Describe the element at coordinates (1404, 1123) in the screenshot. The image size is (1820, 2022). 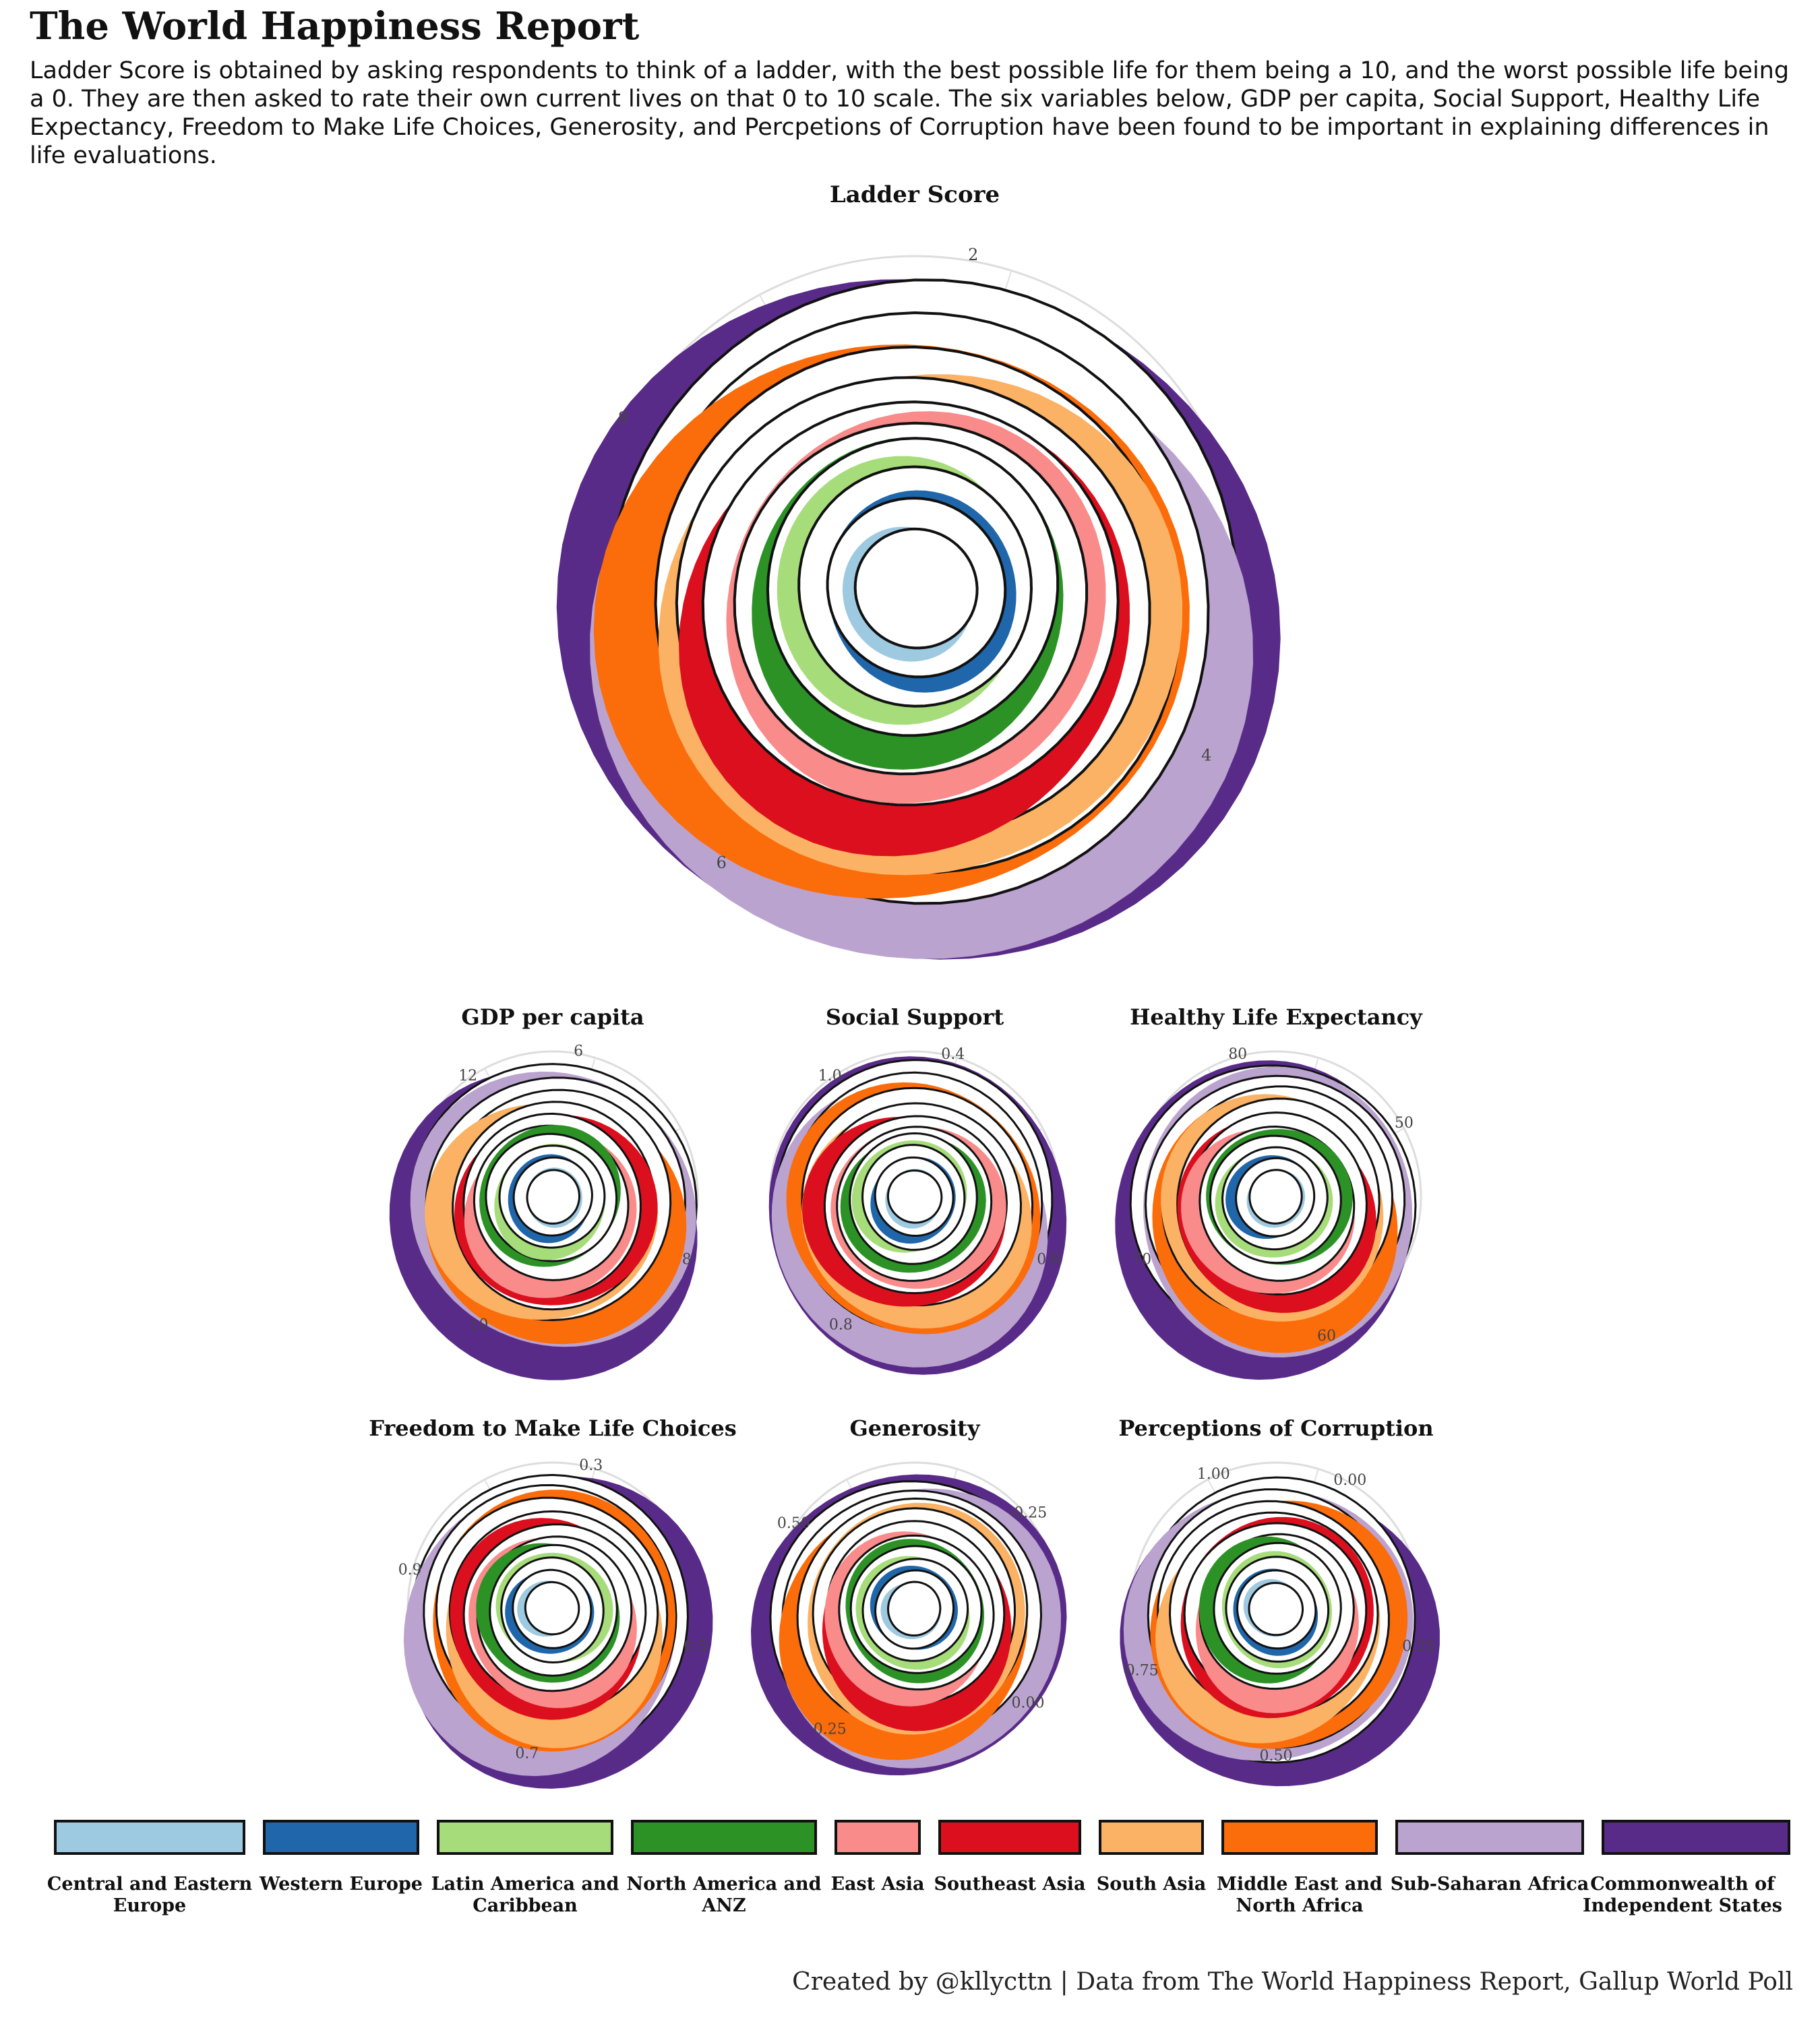
I see `tick-label: 50` at that location.